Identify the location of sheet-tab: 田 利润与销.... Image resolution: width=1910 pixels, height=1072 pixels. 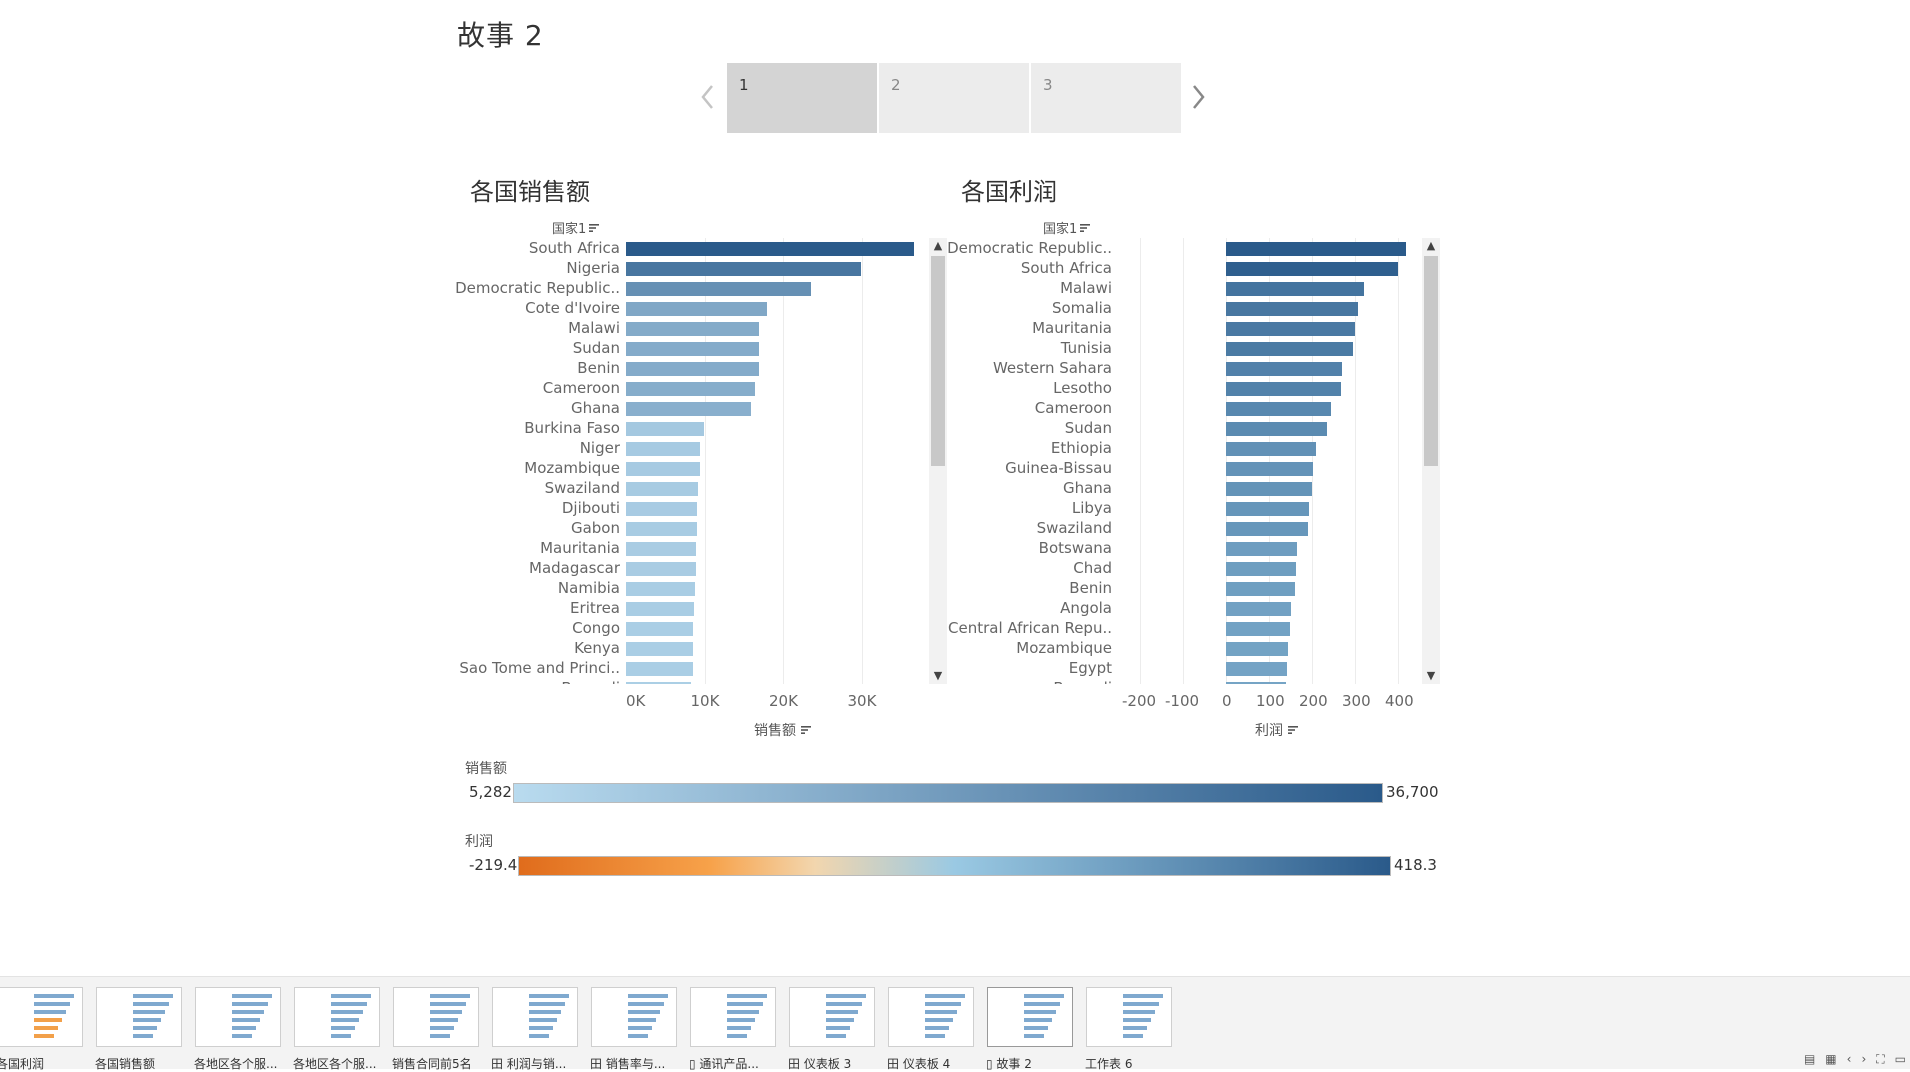
(535, 1028).